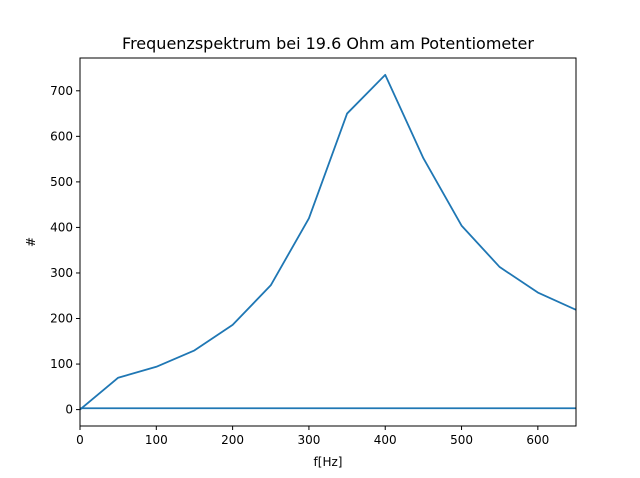 The image size is (640, 478). Describe the element at coordinates (385, 440) in the screenshot. I see `x-tick-label: 400` at that location.